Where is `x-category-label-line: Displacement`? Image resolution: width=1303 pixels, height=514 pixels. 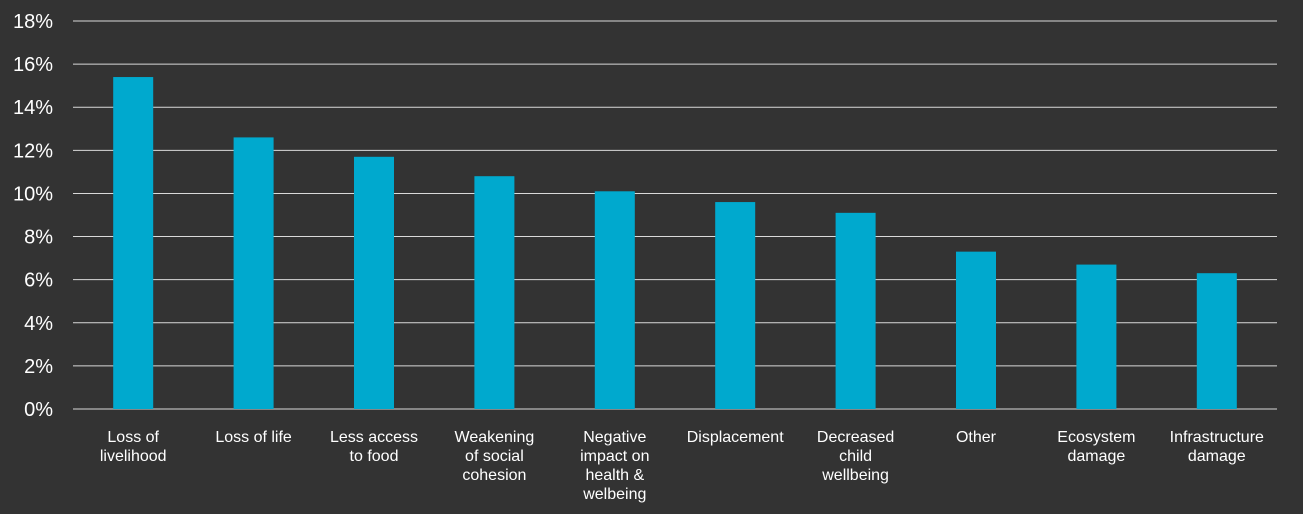
x-category-label-line: Displacement is located at coordinates (735, 437).